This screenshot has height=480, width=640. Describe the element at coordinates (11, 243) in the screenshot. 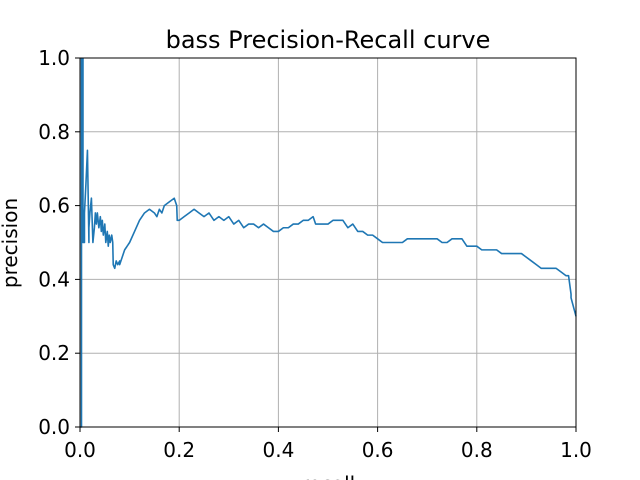

I see `y-axis-label: precision` at that location.